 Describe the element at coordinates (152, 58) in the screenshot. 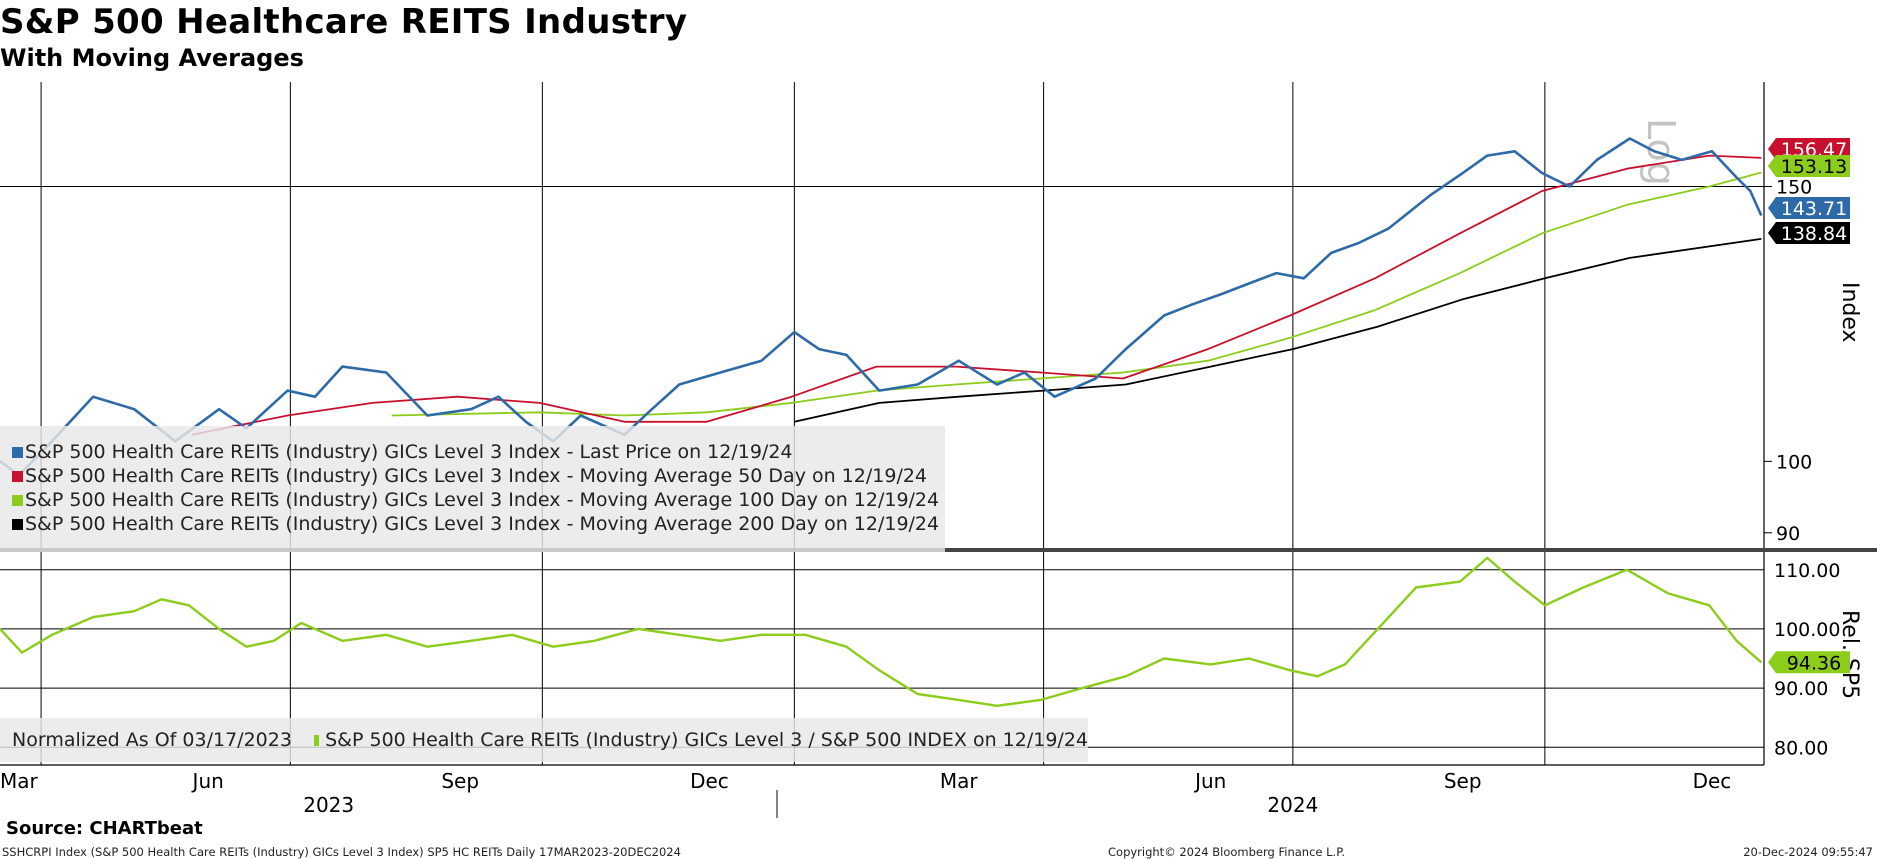

I see `chart-subtitle: With Moving Averages` at that location.